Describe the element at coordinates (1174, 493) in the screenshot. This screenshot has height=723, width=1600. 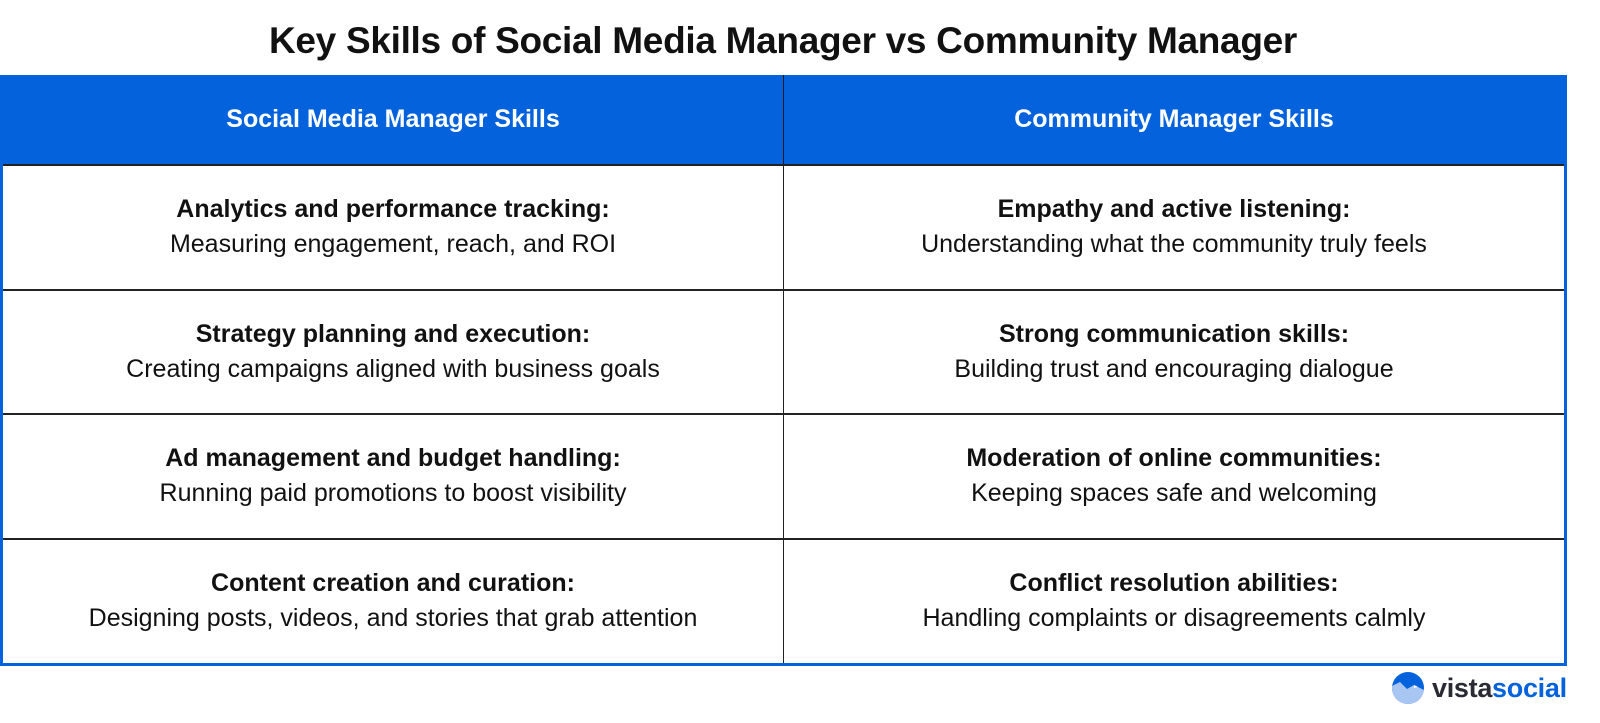
I see `skill-description: Keeping spaces safe and welcoming` at that location.